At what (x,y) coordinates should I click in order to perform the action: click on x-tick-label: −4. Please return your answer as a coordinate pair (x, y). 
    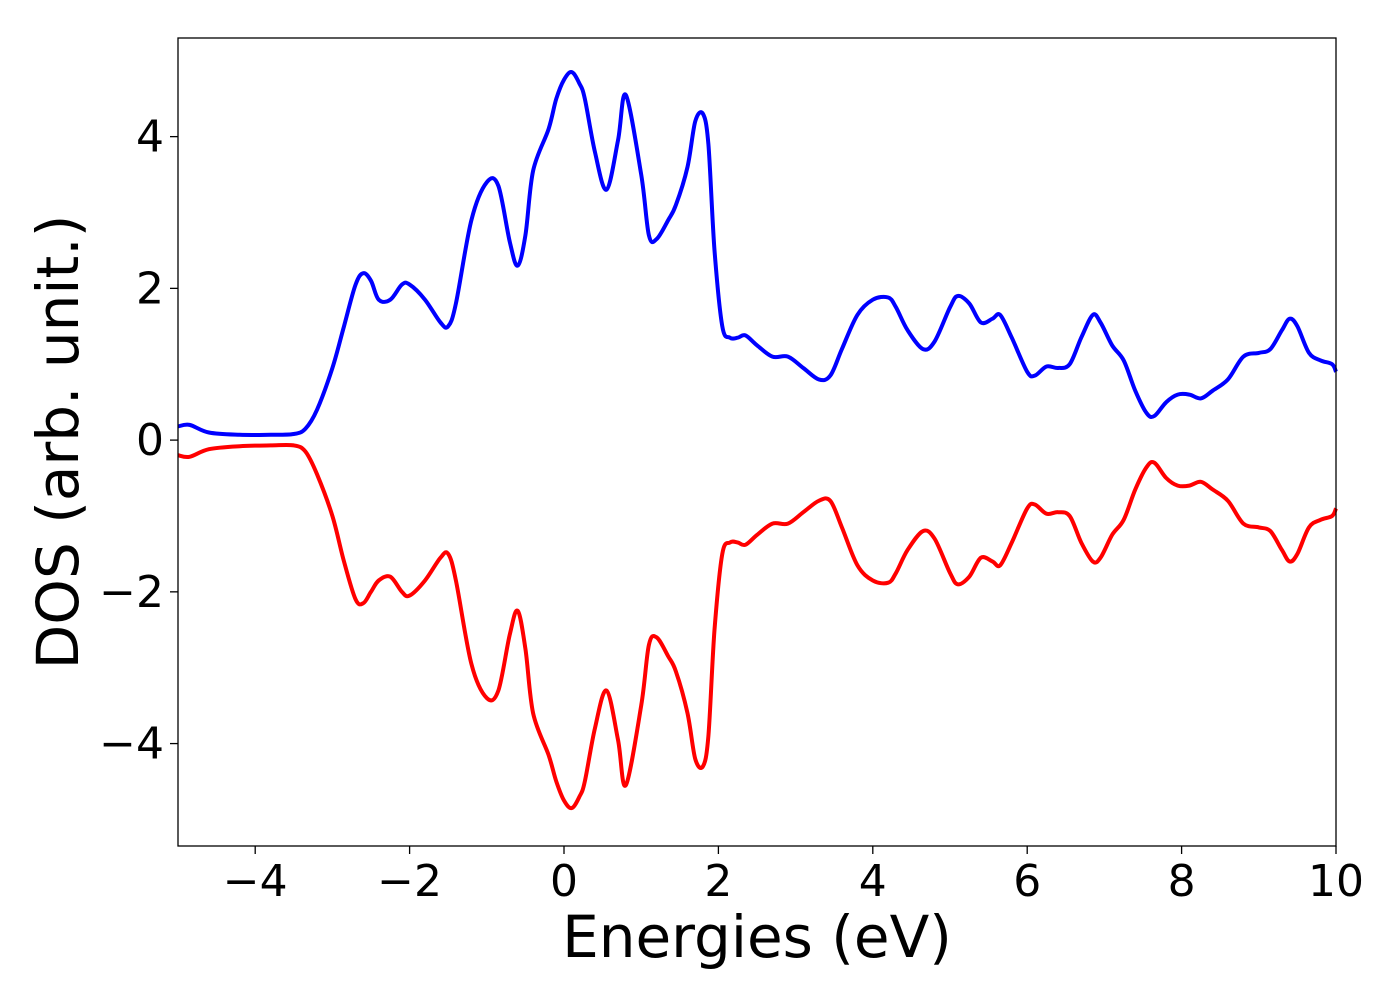
    Looking at the image, I should click on (255, 881).